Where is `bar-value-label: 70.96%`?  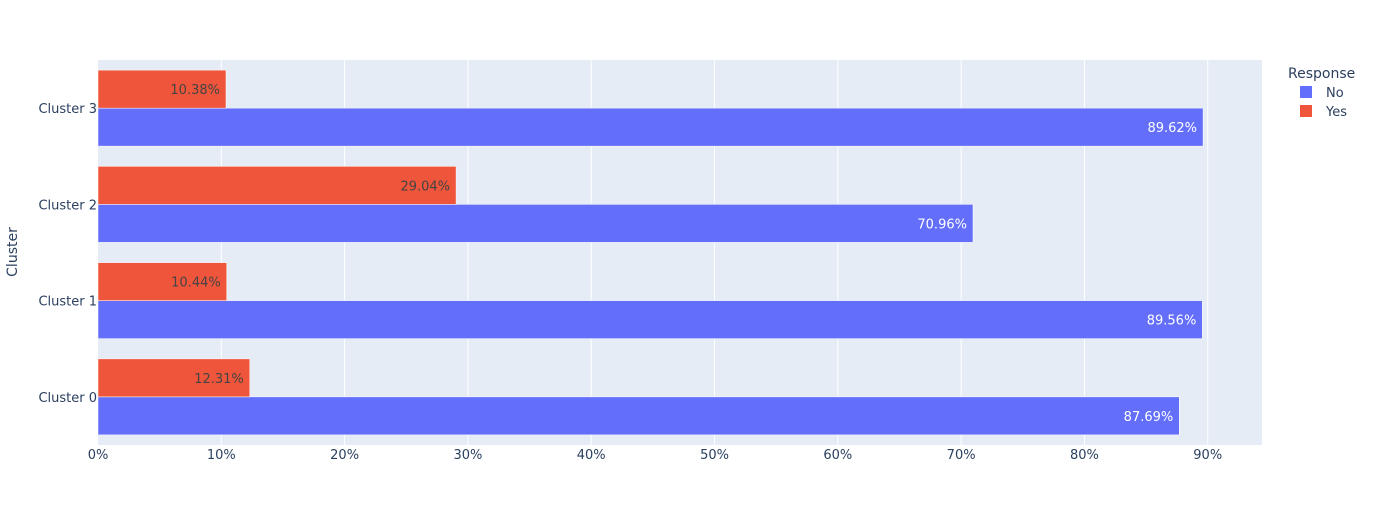 bar-value-label: 70.96% is located at coordinates (942, 224).